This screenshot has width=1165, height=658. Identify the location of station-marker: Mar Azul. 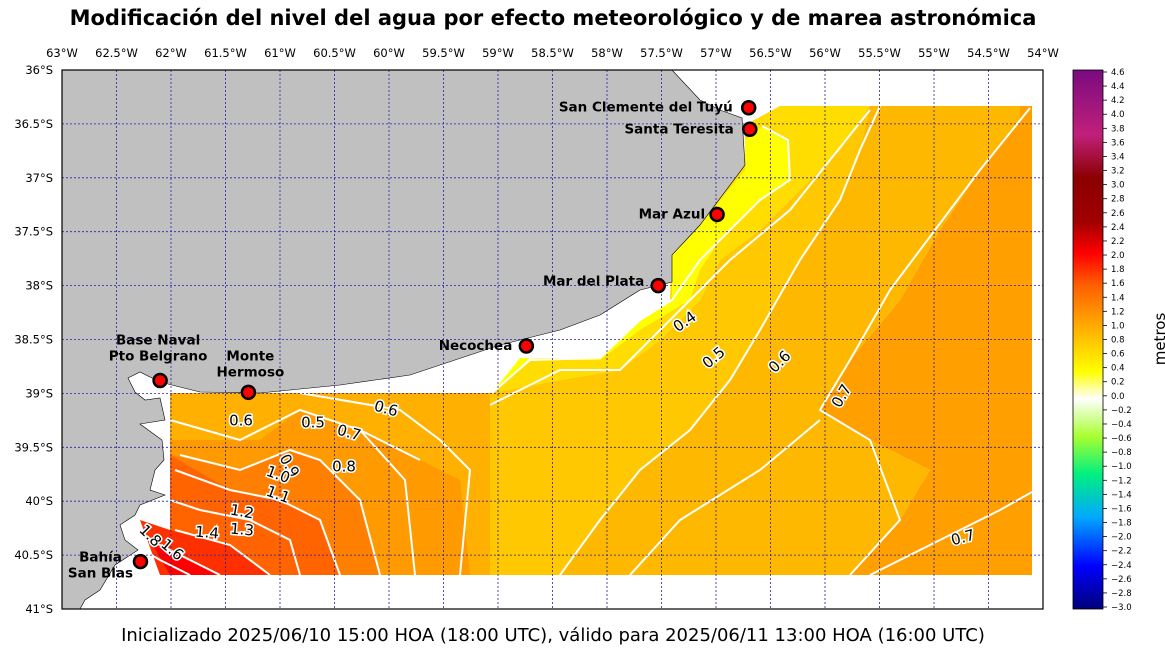
(682, 214).